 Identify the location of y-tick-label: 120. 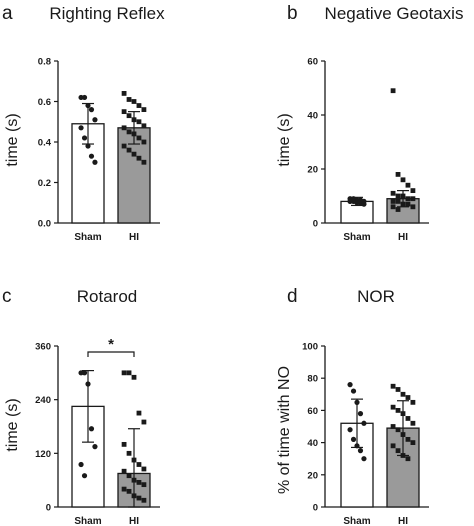
(43, 454).